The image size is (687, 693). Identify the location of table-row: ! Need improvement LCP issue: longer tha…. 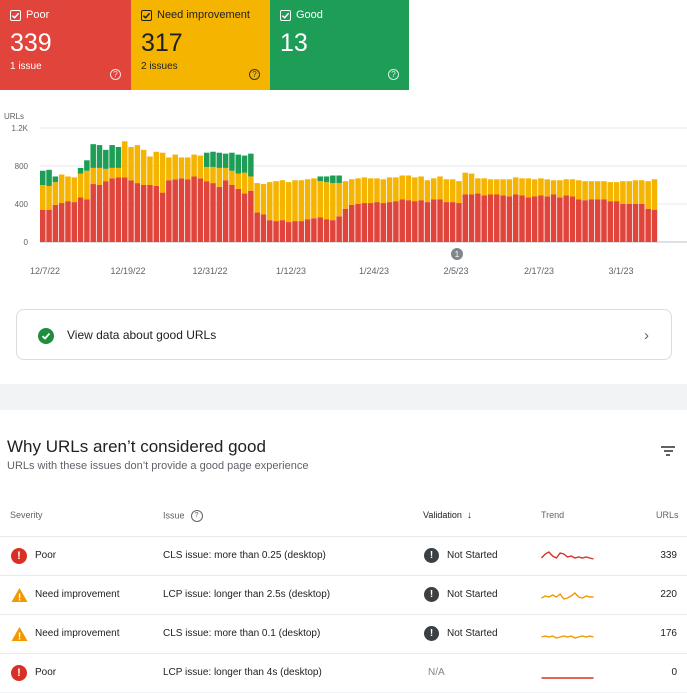
(343, 595).